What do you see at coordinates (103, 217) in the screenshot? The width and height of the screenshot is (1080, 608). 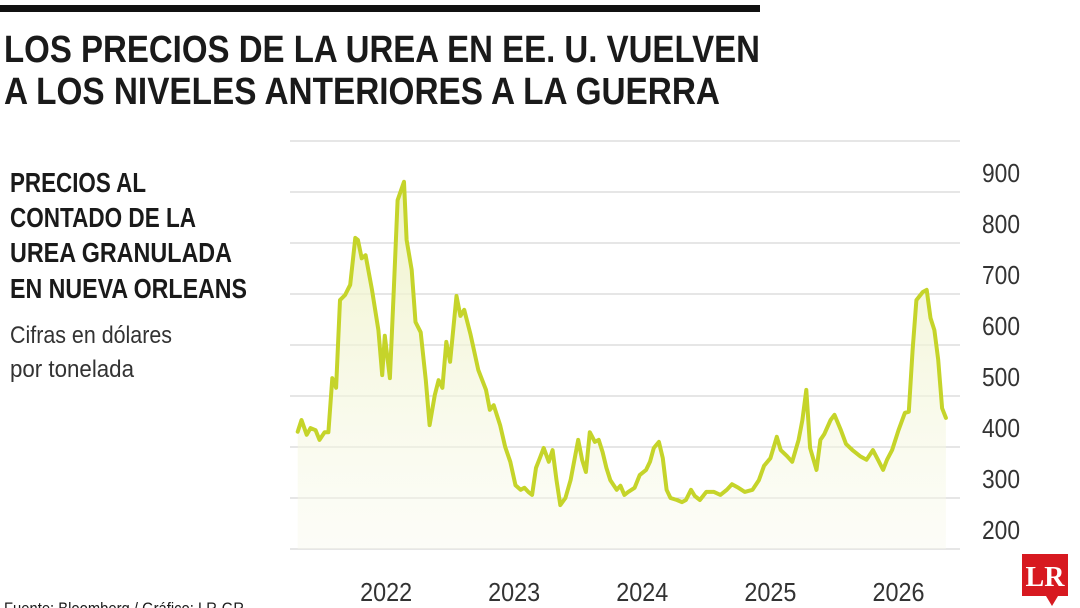 I see `subtitle: CONTADO DE LA` at bounding box center [103, 217].